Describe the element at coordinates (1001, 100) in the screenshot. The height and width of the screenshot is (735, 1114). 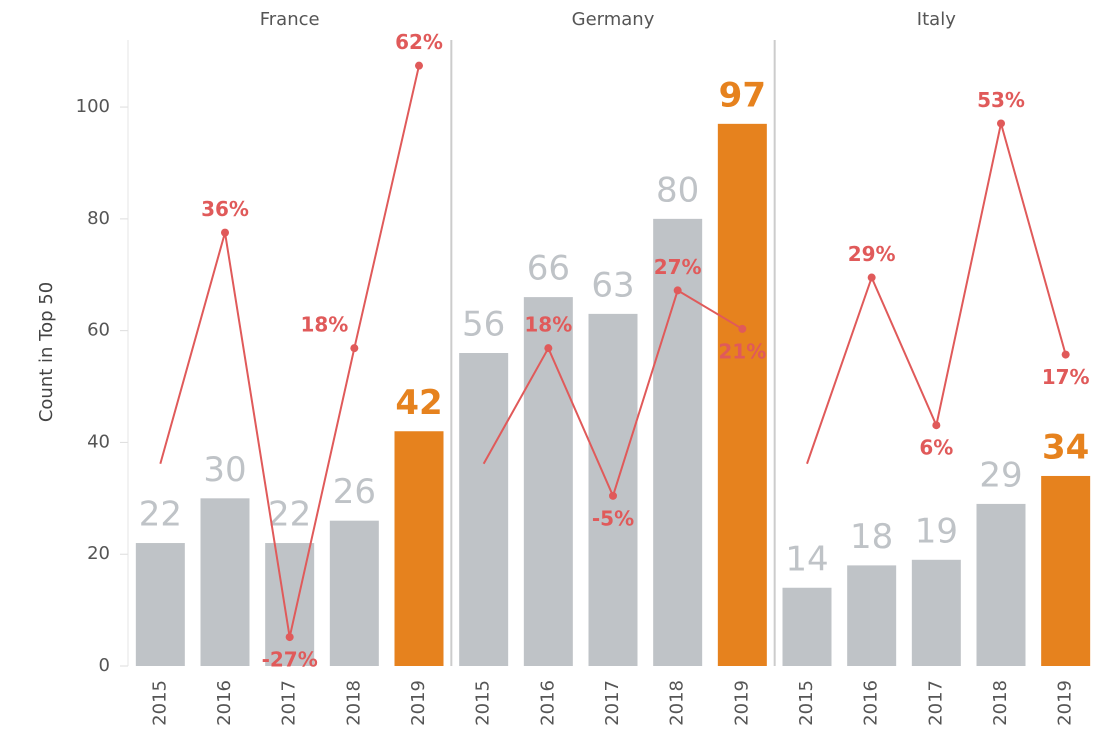
I see `growth-label: 53%` at that location.